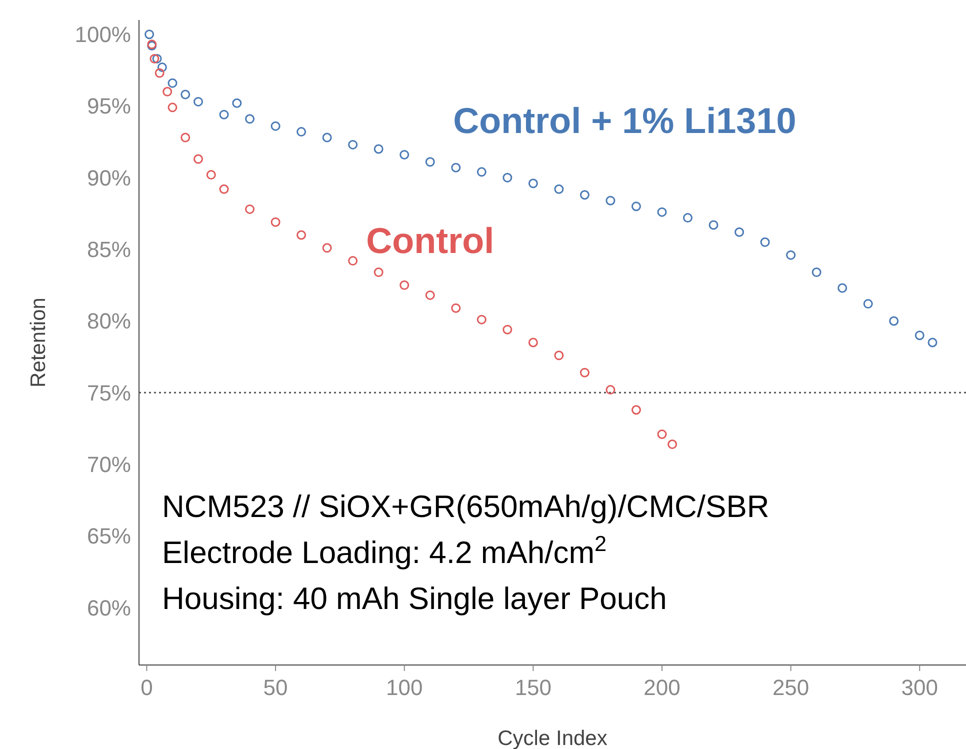  What do you see at coordinates (553, 738) in the screenshot?
I see `x-axis-title: Cycle Index` at bounding box center [553, 738].